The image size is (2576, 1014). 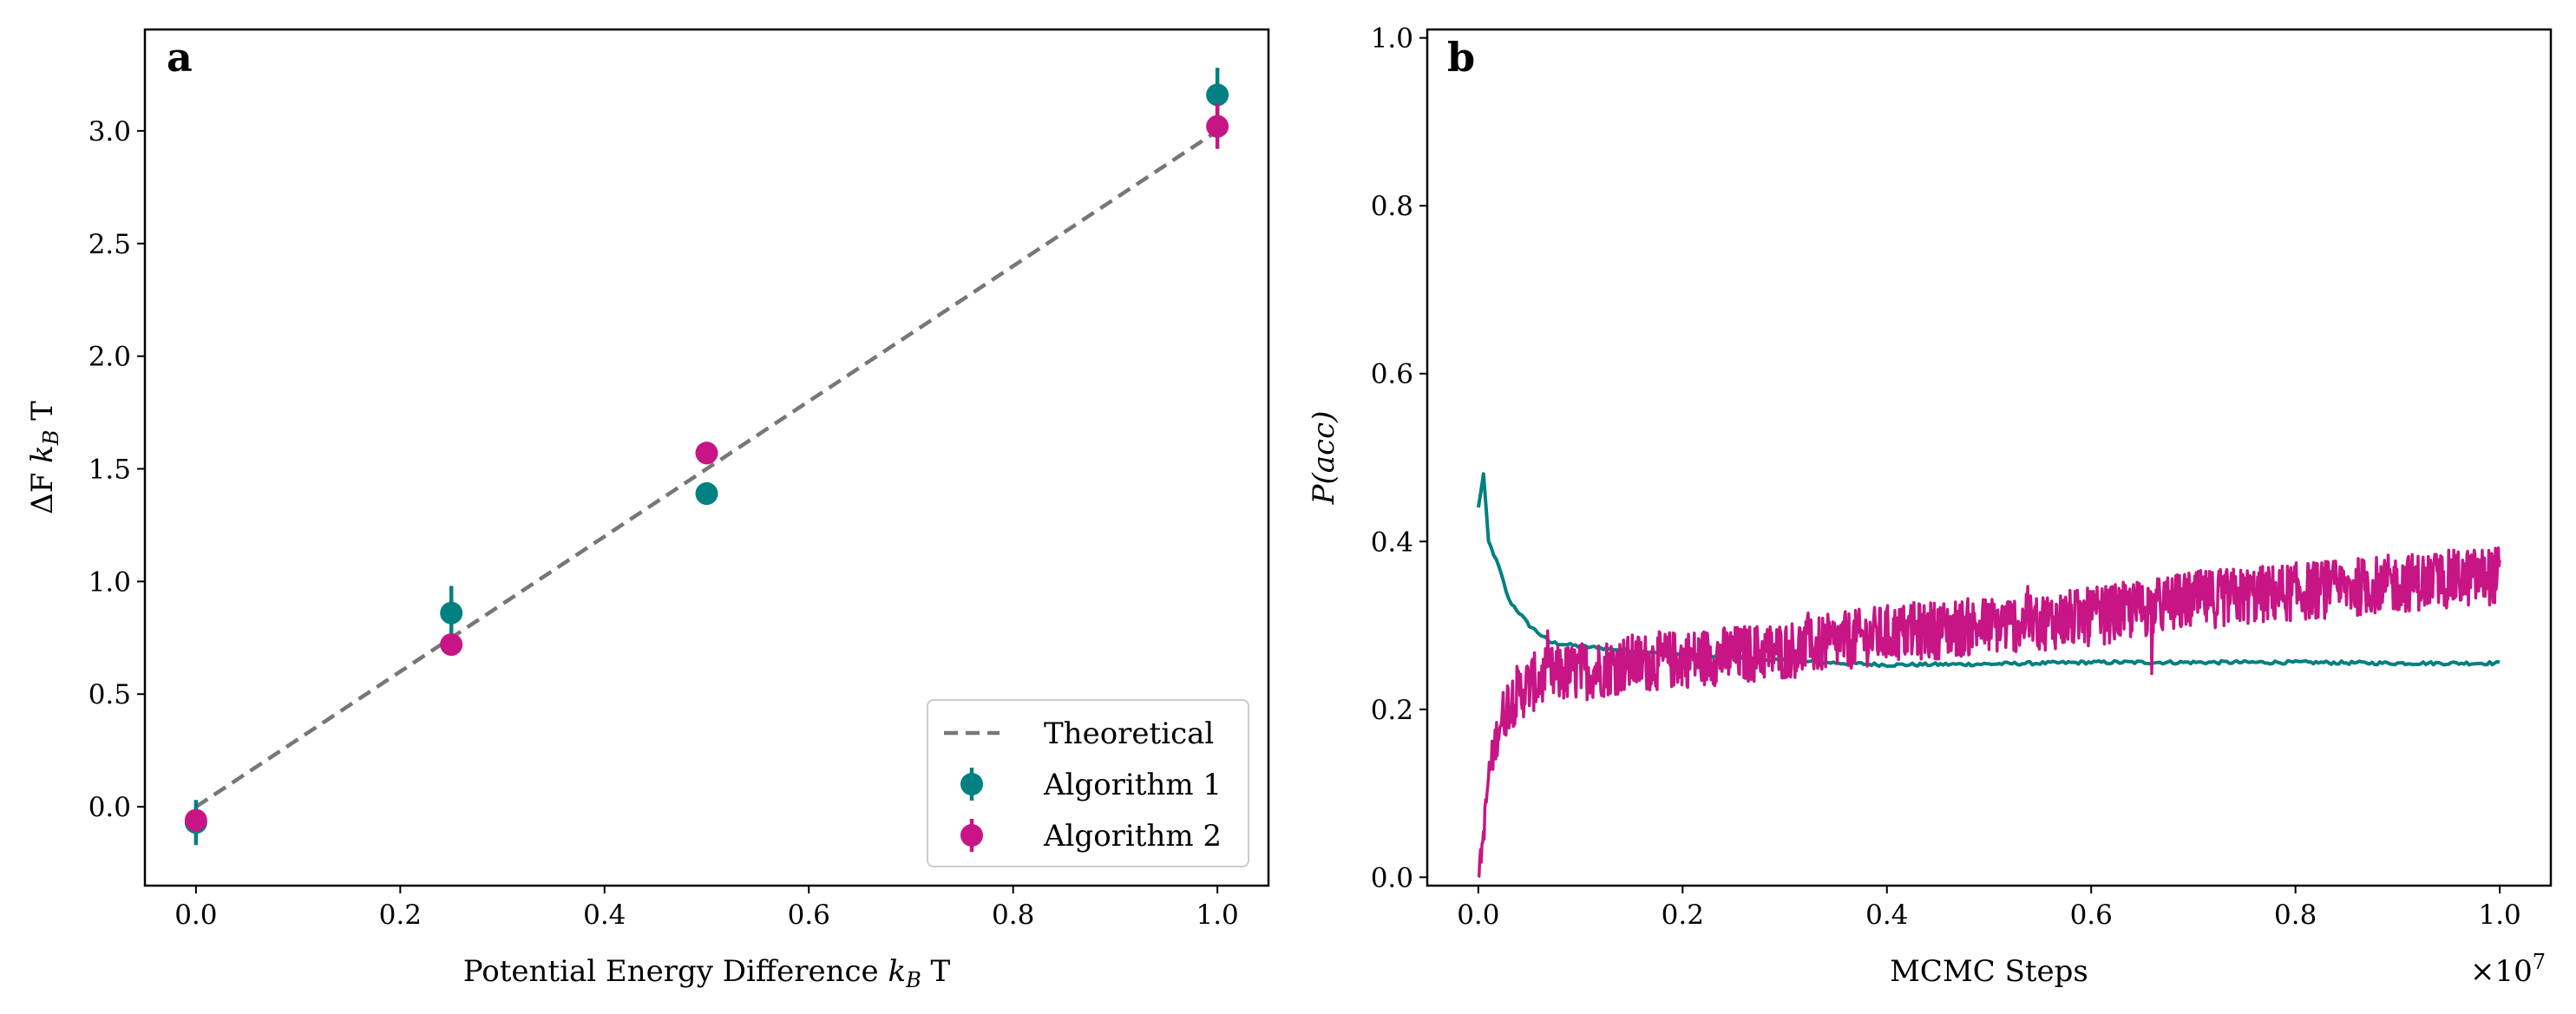 What do you see at coordinates (2508, 969) in the screenshot?
I see `panel-b-x-multiplier: ×10⁷` at bounding box center [2508, 969].